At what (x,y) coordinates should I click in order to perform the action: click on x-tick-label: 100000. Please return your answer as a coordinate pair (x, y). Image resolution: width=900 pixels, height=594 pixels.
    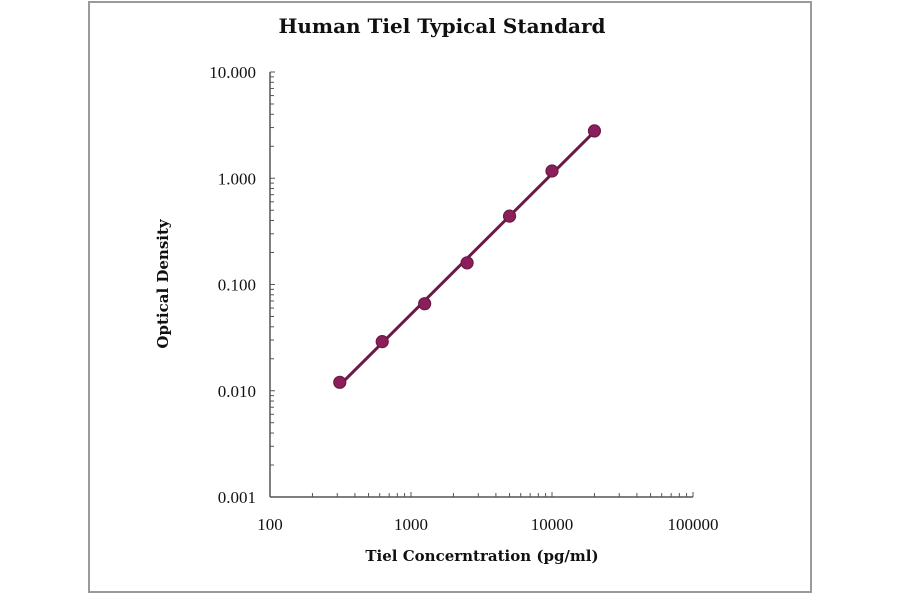
    Looking at the image, I should click on (693, 524).